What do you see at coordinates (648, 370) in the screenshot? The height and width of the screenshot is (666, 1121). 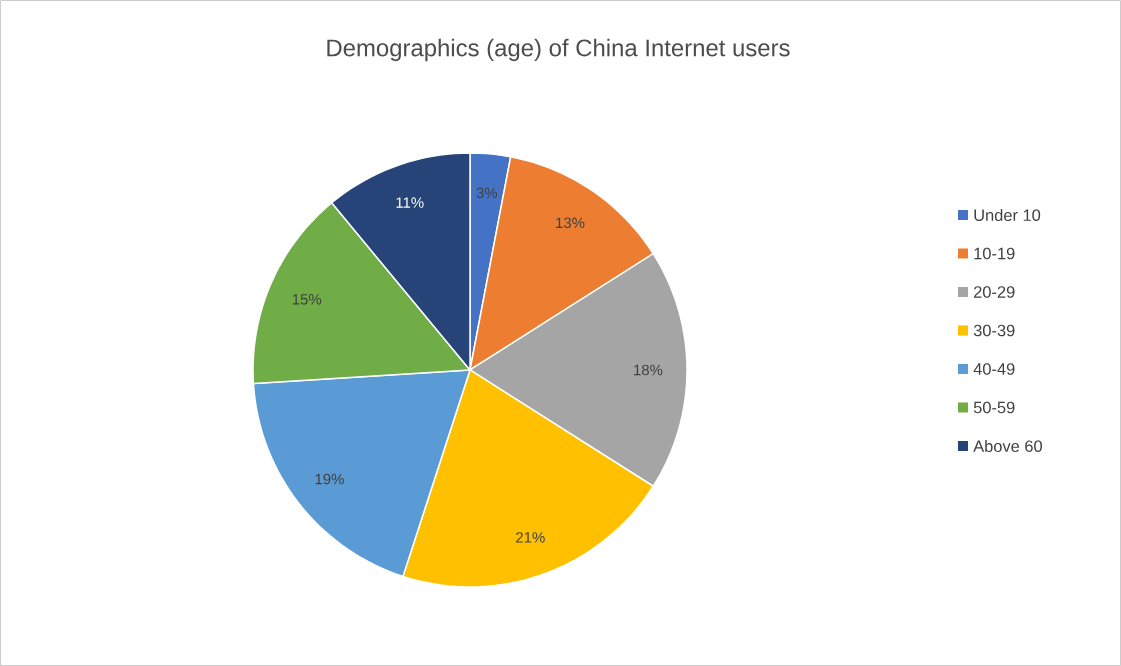 I see `data-label: 18%` at bounding box center [648, 370].